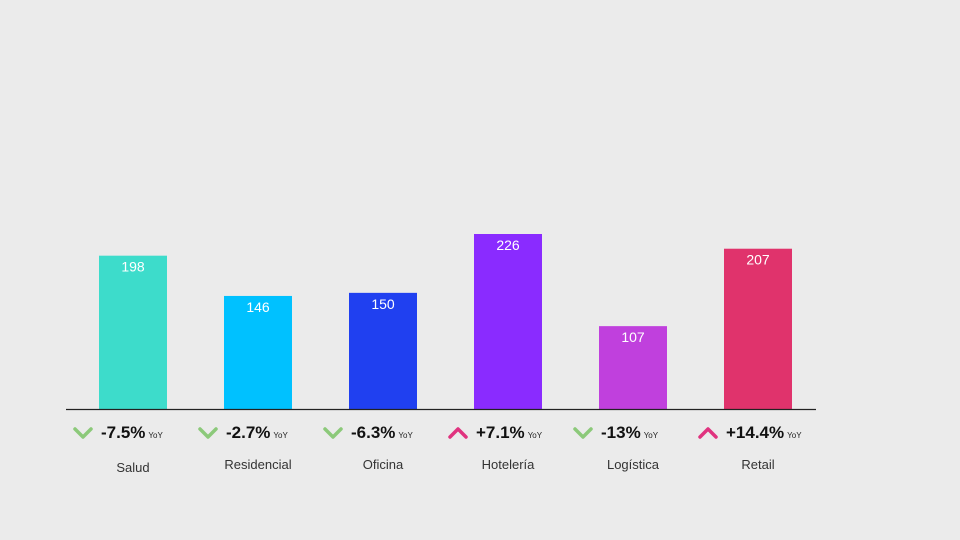 Image resolution: width=960 pixels, height=540 pixels. Describe the element at coordinates (758, 260) in the screenshot. I see `bar-value-label: 207` at that location.